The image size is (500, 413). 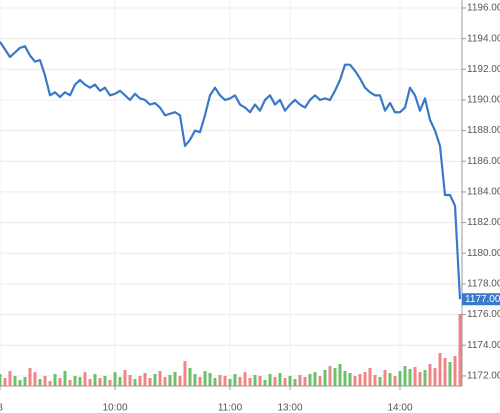 I want to click on last-price-box, so click(x=481, y=299).